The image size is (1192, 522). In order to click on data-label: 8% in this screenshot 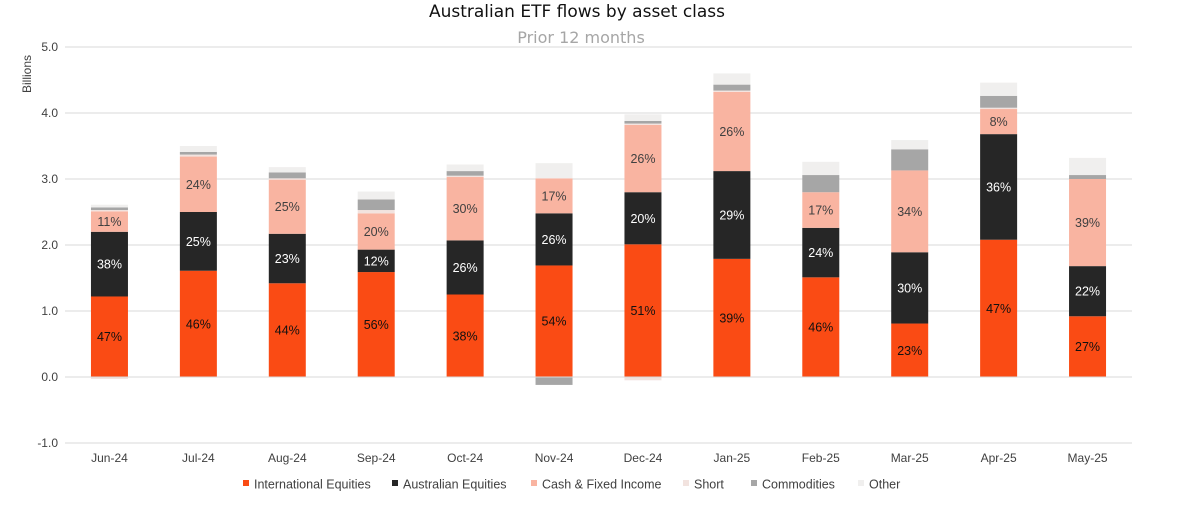, I will do `click(999, 122)`.